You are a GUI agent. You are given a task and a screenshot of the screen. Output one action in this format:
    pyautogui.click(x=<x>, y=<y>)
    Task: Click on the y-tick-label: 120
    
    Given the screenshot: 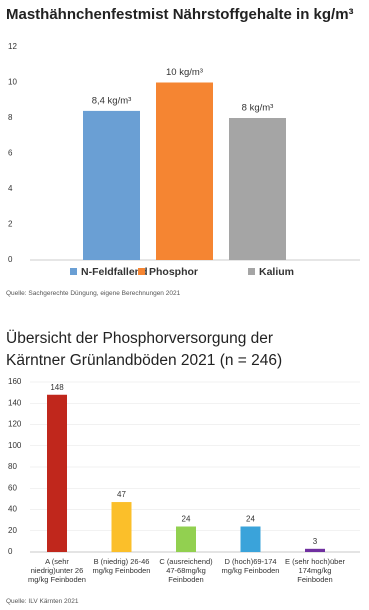 What is the action you would take?
    pyautogui.click(x=15, y=424)
    